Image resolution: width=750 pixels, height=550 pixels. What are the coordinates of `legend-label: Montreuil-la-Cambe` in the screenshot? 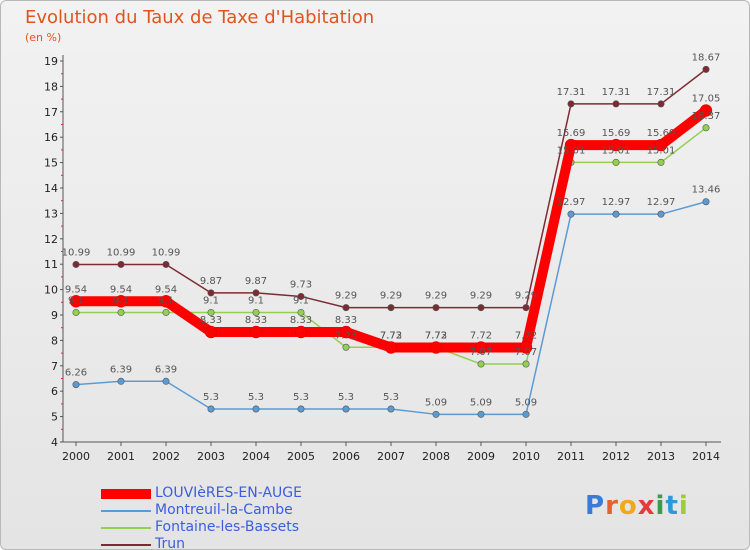 It's located at (224, 510).